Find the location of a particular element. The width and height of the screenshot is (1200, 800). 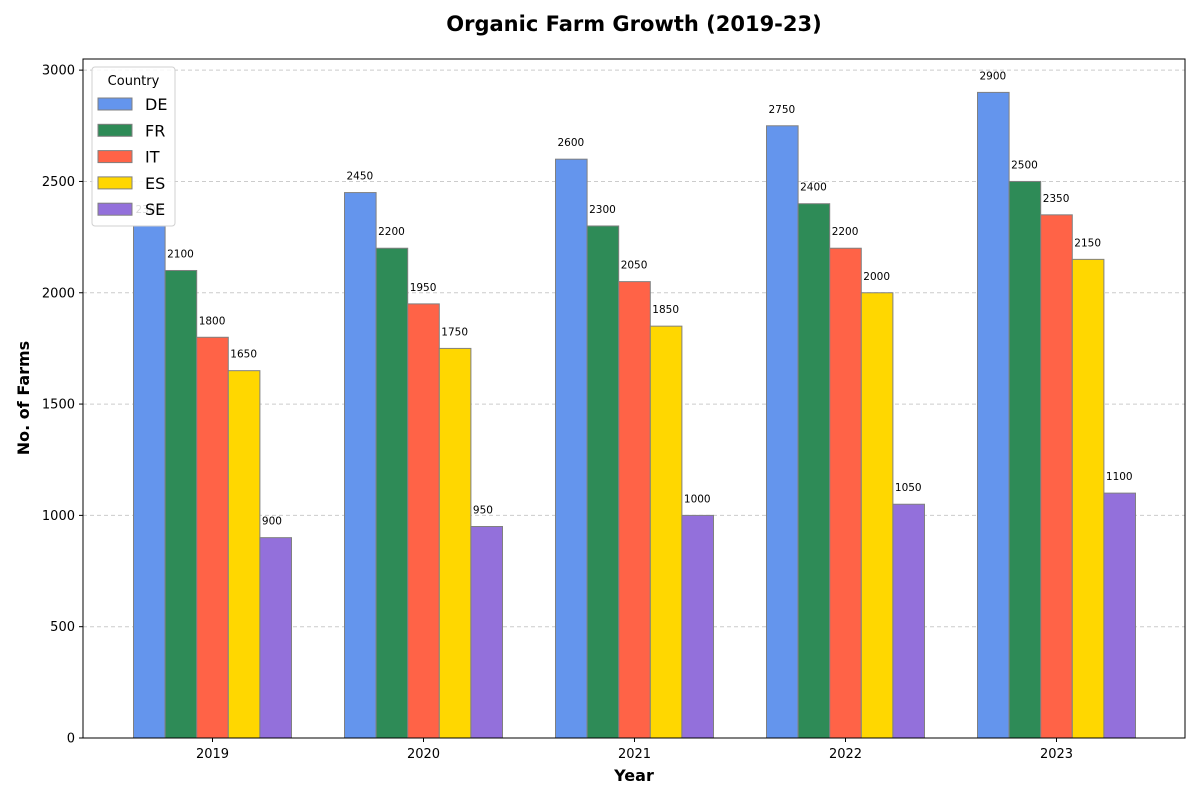

bar-se-2022 is located at coordinates (909, 621).